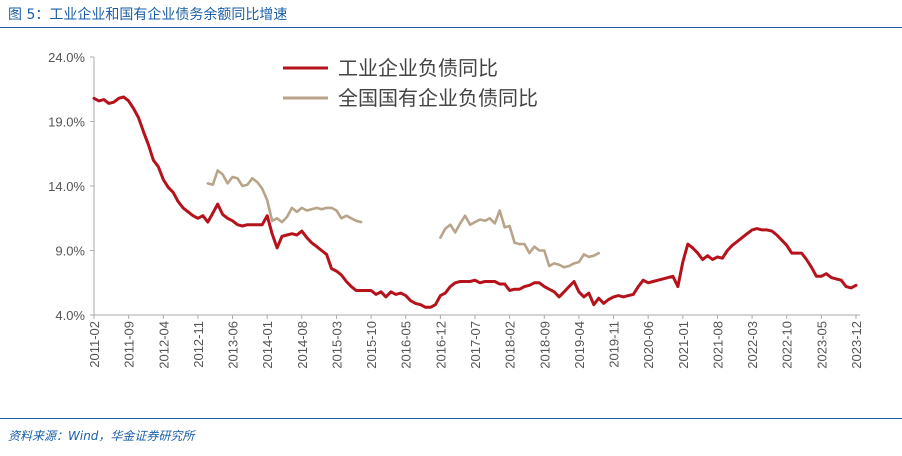 Image resolution: width=902 pixels, height=456 pixels. I want to click on y-tick-label: 4.0%, so click(70, 315).